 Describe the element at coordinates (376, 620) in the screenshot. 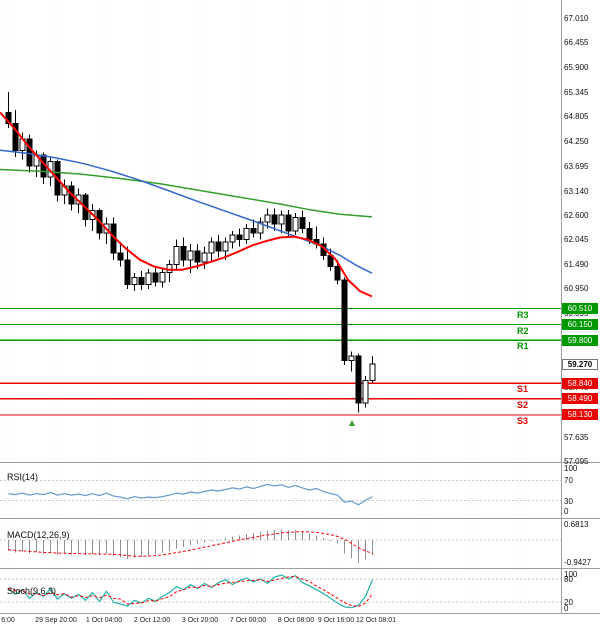

I see `time-axis-label: 12 Oct 08:01` at that location.